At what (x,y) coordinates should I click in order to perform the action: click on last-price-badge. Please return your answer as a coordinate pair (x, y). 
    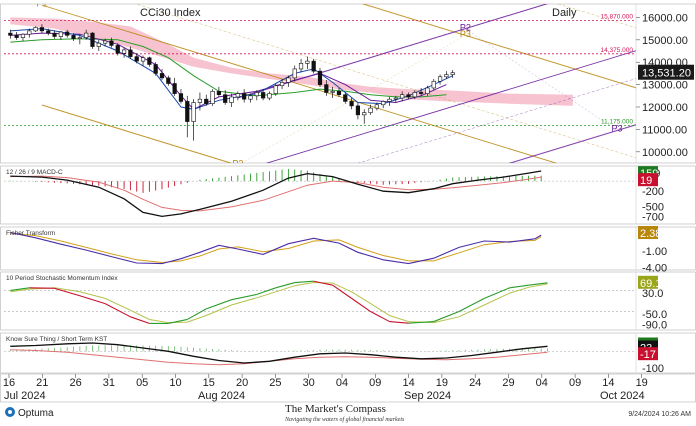
    Looking at the image, I should click on (666, 72).